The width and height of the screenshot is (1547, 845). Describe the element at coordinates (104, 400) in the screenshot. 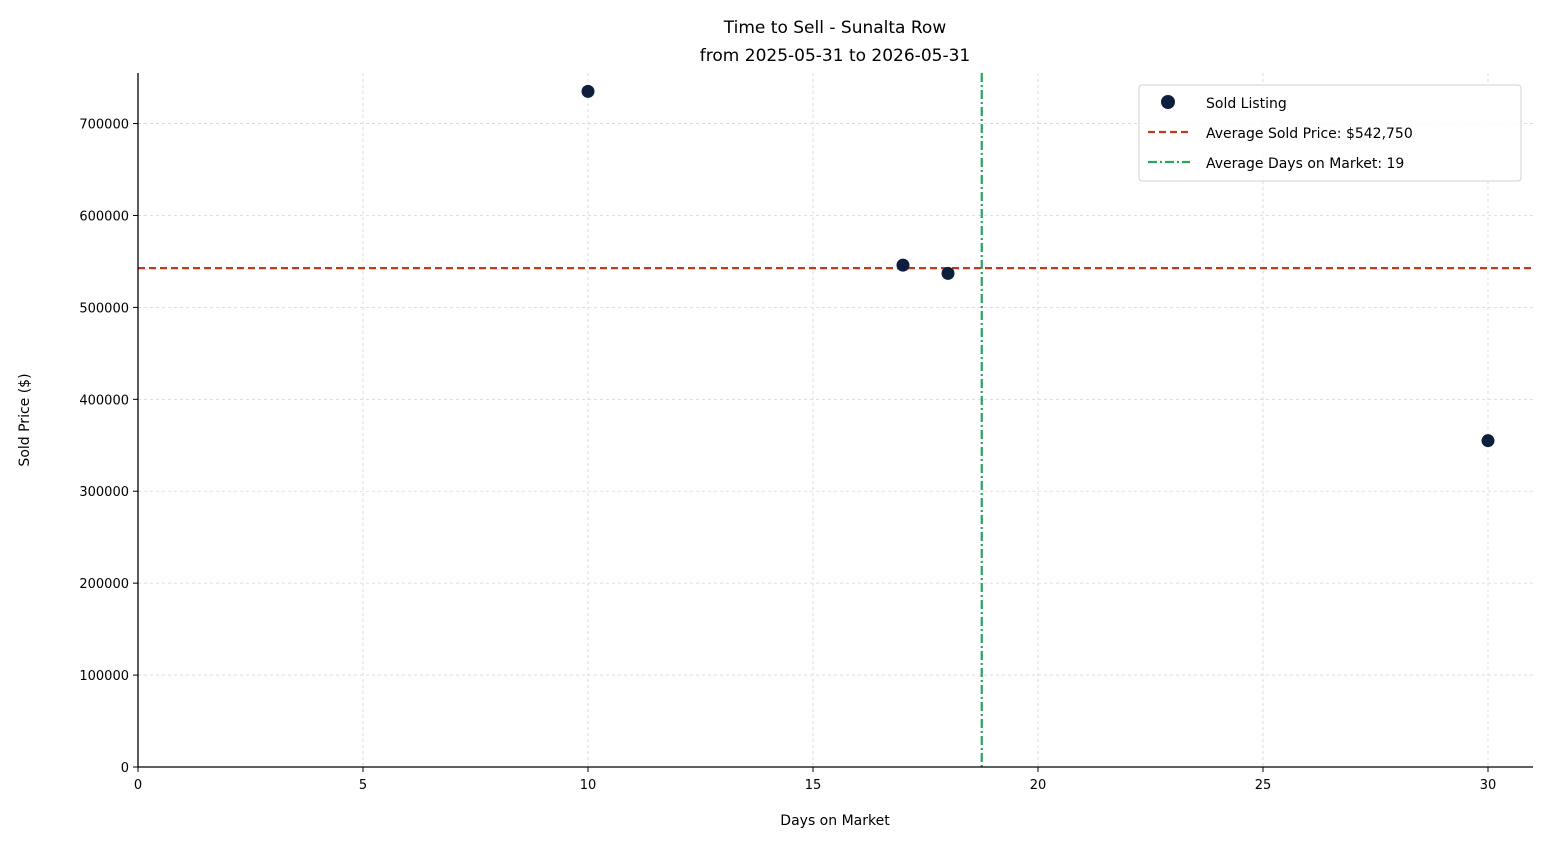

I see `y-tick-label: 400000` at that location.